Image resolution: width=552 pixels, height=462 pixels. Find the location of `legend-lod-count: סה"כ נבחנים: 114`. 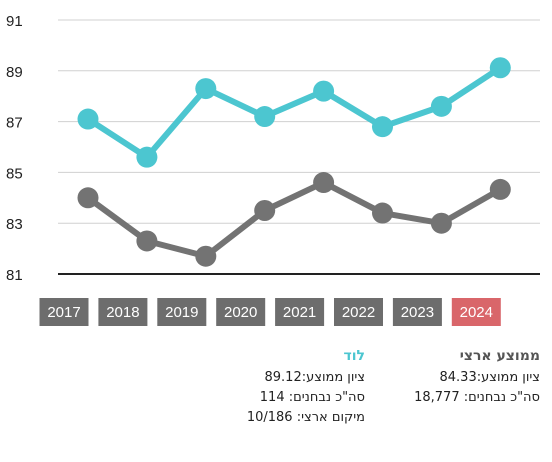

legend-lod-count: סה"כ נבחנים: 114 is located at coordinates (312, 397).